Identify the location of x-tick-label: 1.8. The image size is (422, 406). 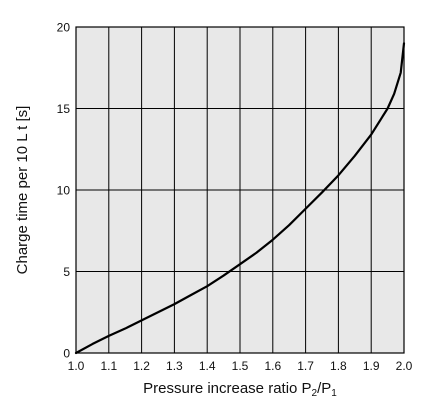
(338, 366).